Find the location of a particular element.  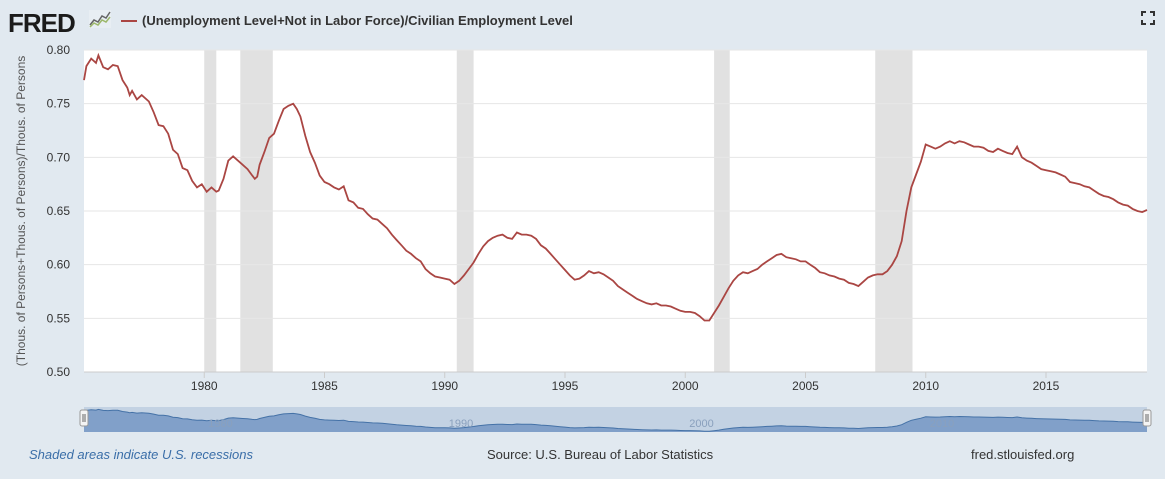

navigator-area is located at coordinates (615, 420).